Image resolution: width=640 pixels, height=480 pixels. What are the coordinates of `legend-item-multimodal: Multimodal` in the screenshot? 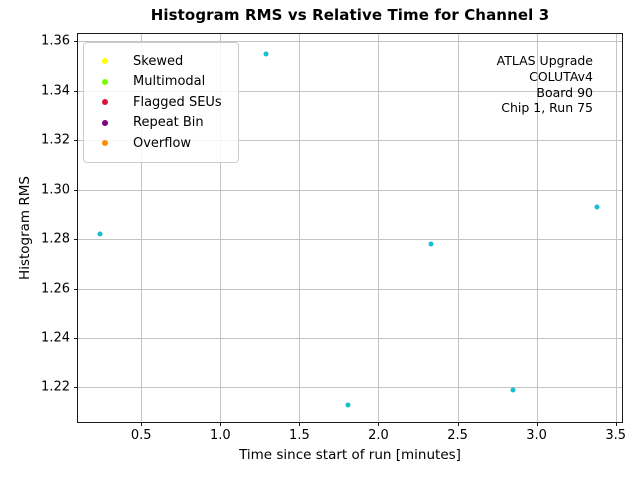 It's located at (153, 82).